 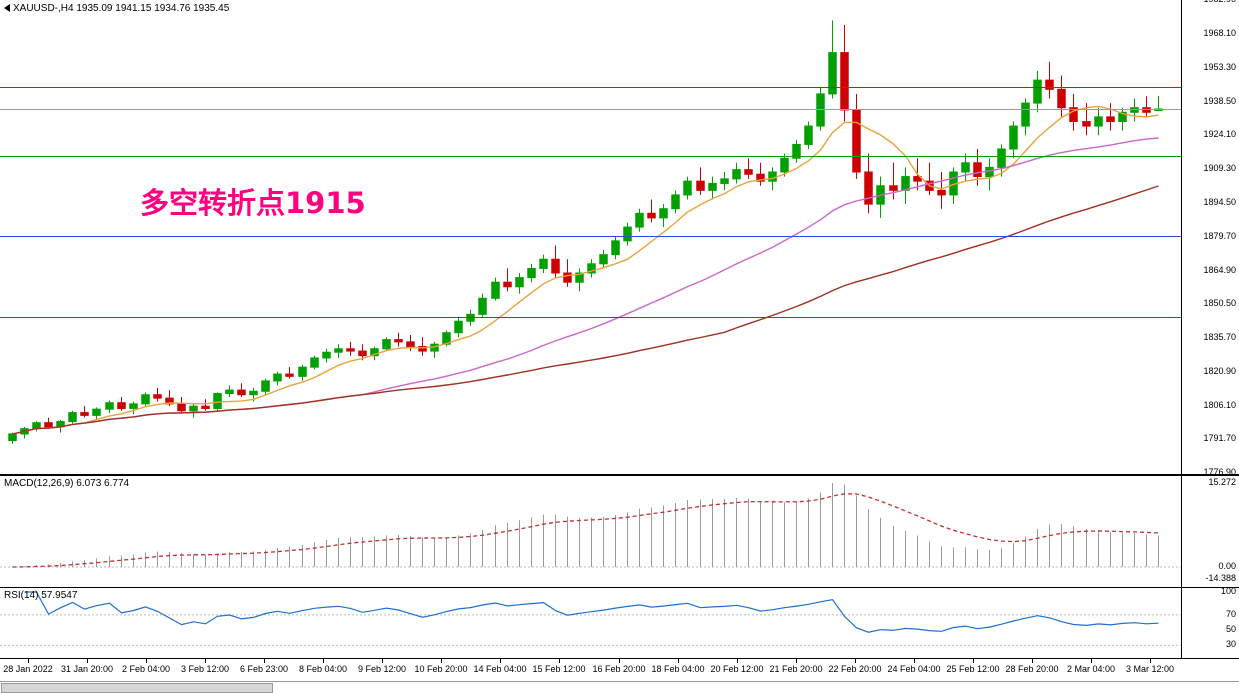 I want to click on rsi-label: RSI(14) 57.9547, so click(x=41, y=595).